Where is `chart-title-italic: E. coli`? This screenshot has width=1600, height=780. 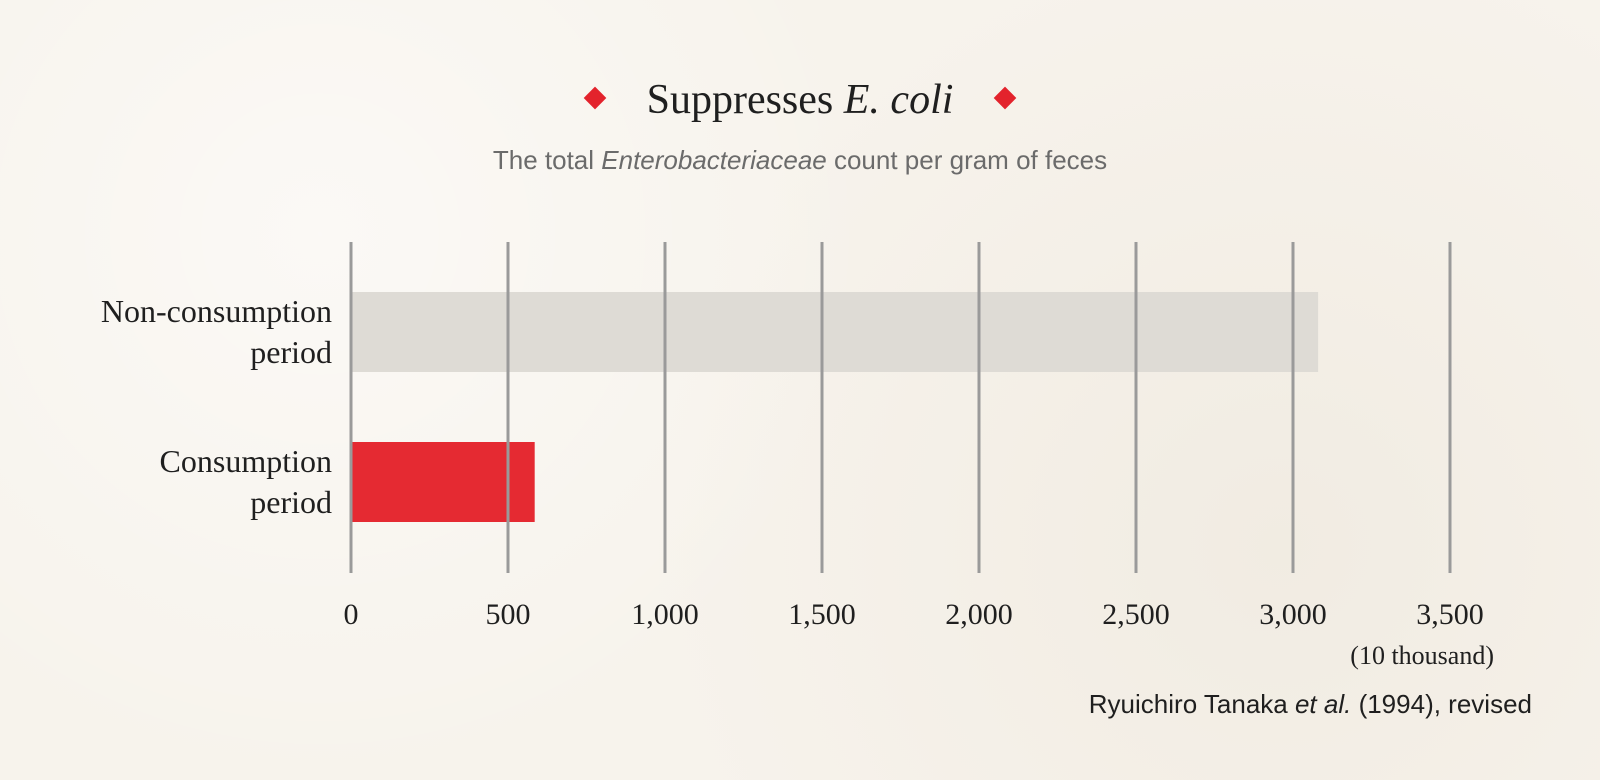 chart-title-italic: E. coli is located at coordinates (898, 100).